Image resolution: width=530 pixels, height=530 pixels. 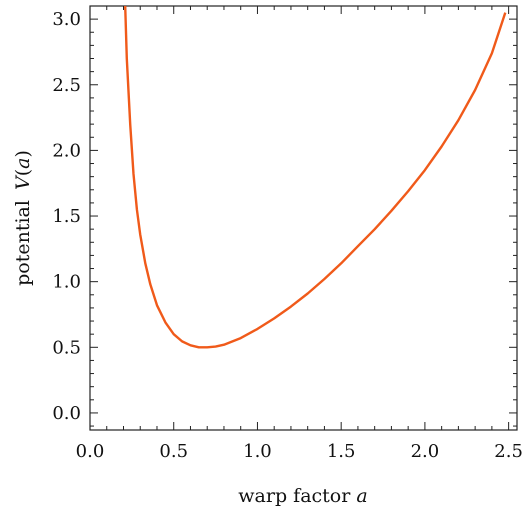 I want to click on y-tick-label: 1.5, so click(x=66, y=216).